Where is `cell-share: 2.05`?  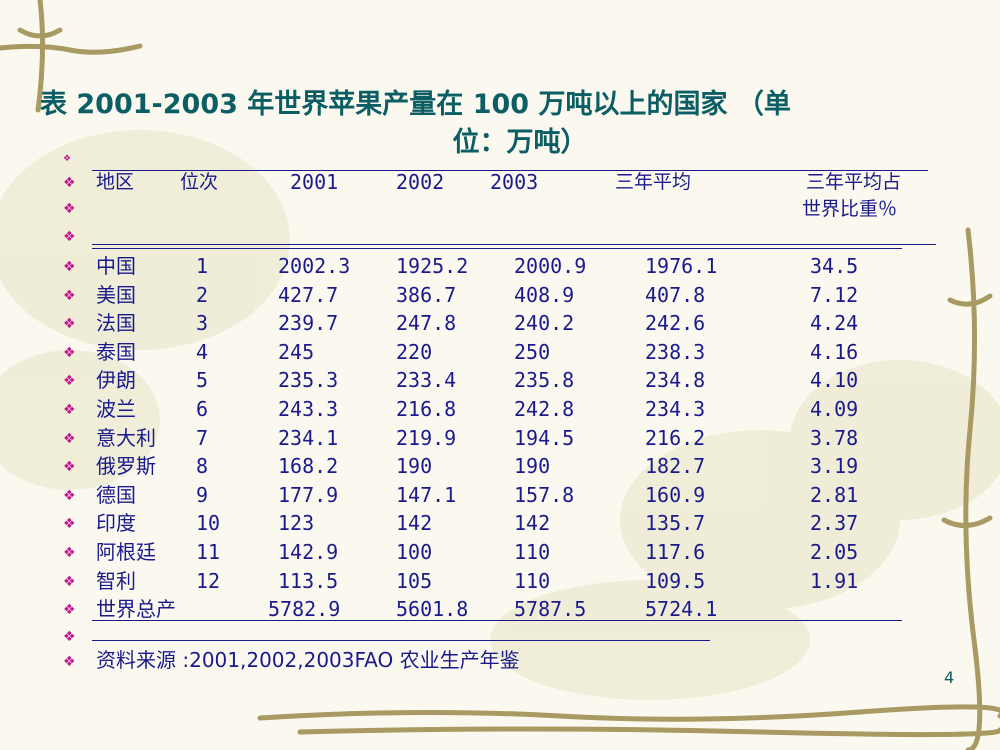
cell-share: 2.05 is located at coordinates (834, 552).